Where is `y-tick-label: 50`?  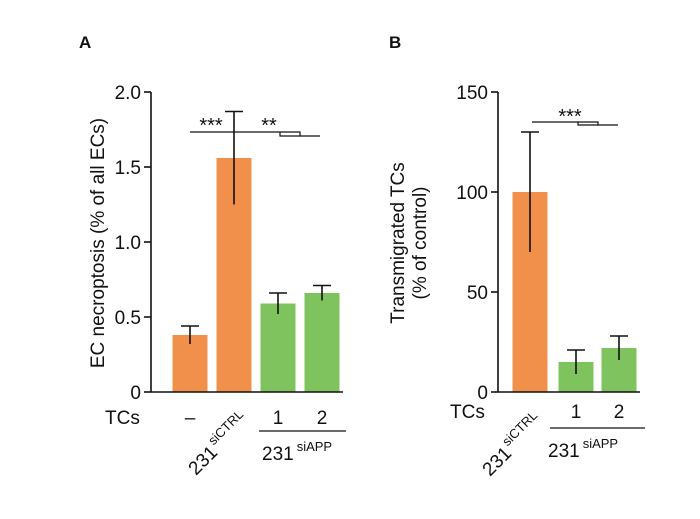 y-tick-label: 50 is located at coordinates (477, 293).